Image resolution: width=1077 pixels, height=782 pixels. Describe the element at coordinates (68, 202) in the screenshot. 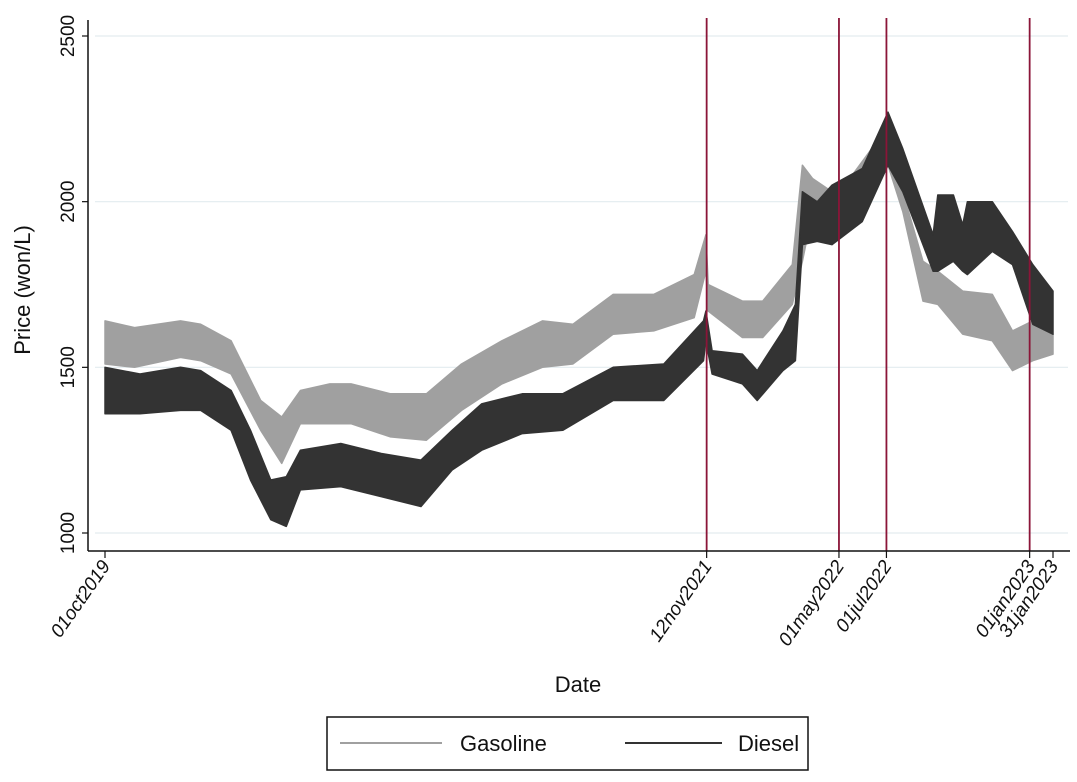

I see `y-tick-label: 2000` at that location.